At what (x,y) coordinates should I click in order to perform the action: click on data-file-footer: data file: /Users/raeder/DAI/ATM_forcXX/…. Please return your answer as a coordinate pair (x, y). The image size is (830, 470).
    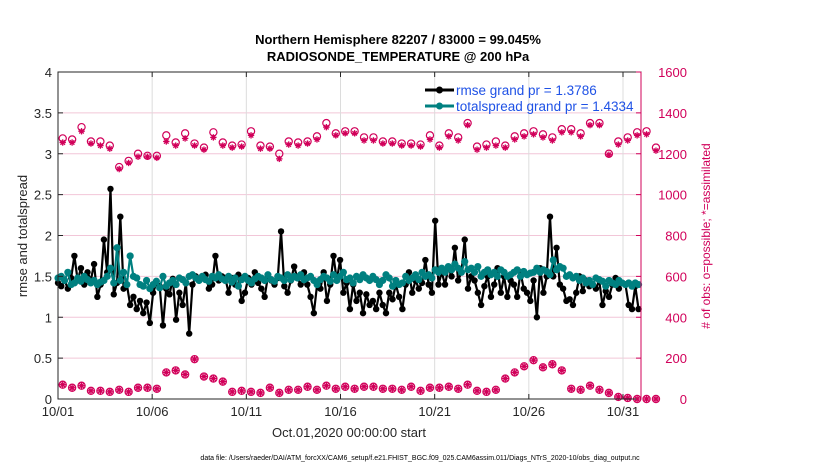
    Looking at the image, I should click on (420, 458).